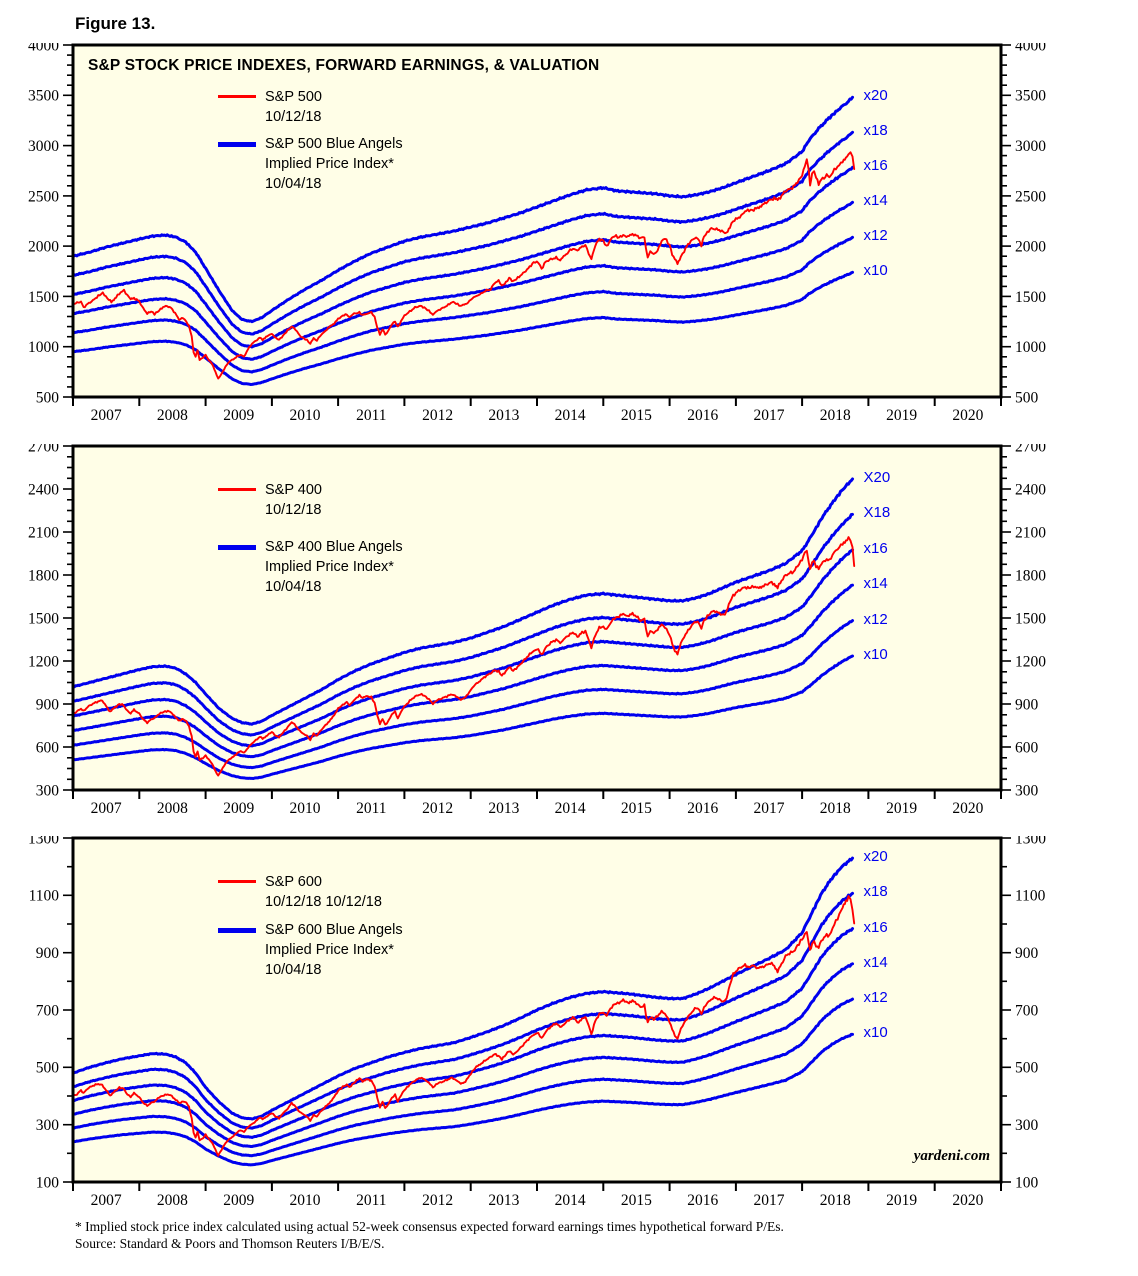  I want to click on figure-label: Figure 13., so click(115, 23).